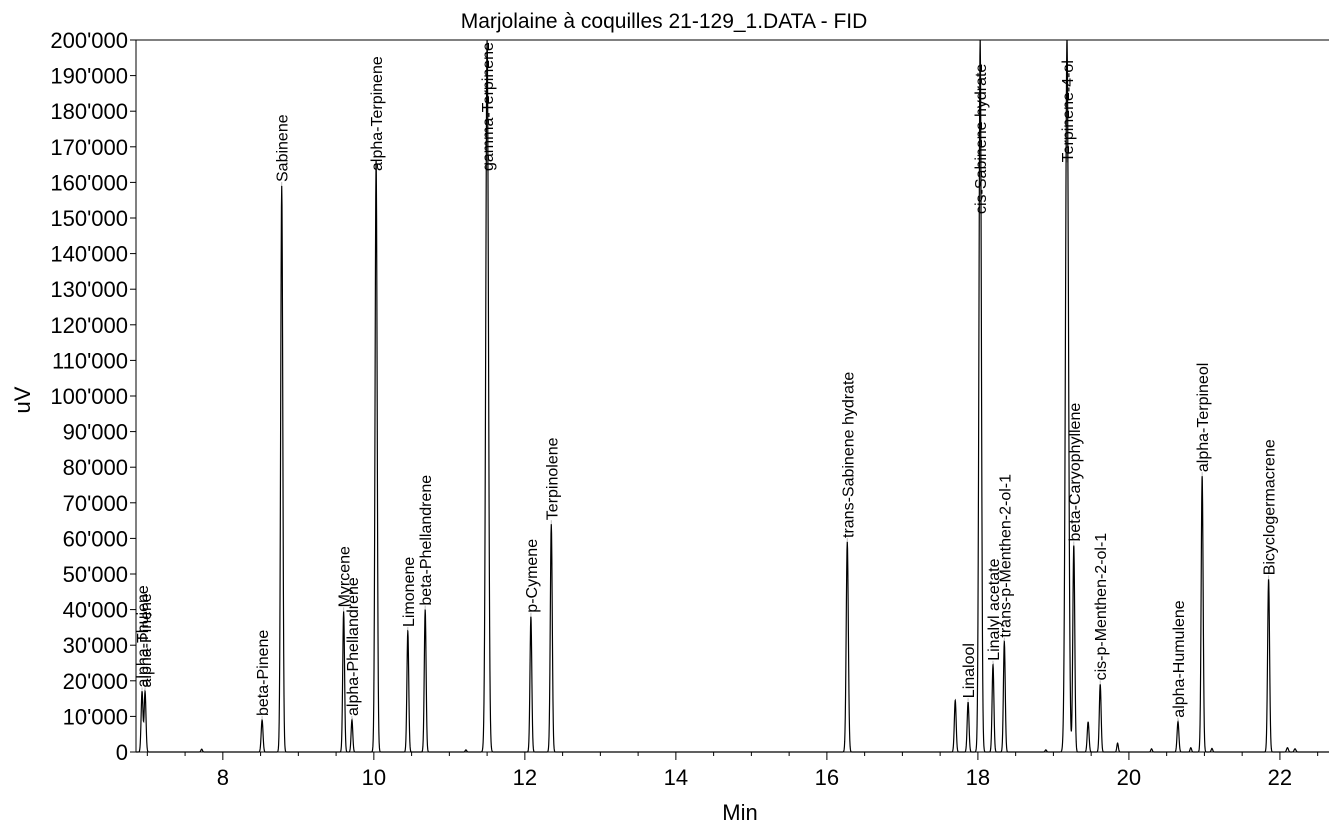 The width and height of the screenshot is (1329, 828). What do you see at coordinates (353, 646) in the screenshot?
I see `peak-label: alpha-Phellandrene` at bounding box center [353, 646].